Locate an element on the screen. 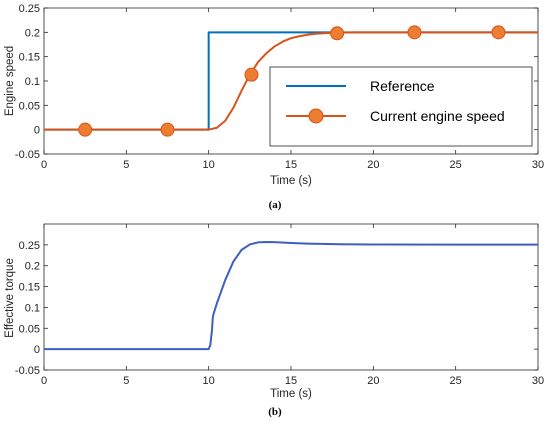 This screenshot has width=550, height=421. x-axis-label-b: Time (s) is located at coordinates (291, 394).